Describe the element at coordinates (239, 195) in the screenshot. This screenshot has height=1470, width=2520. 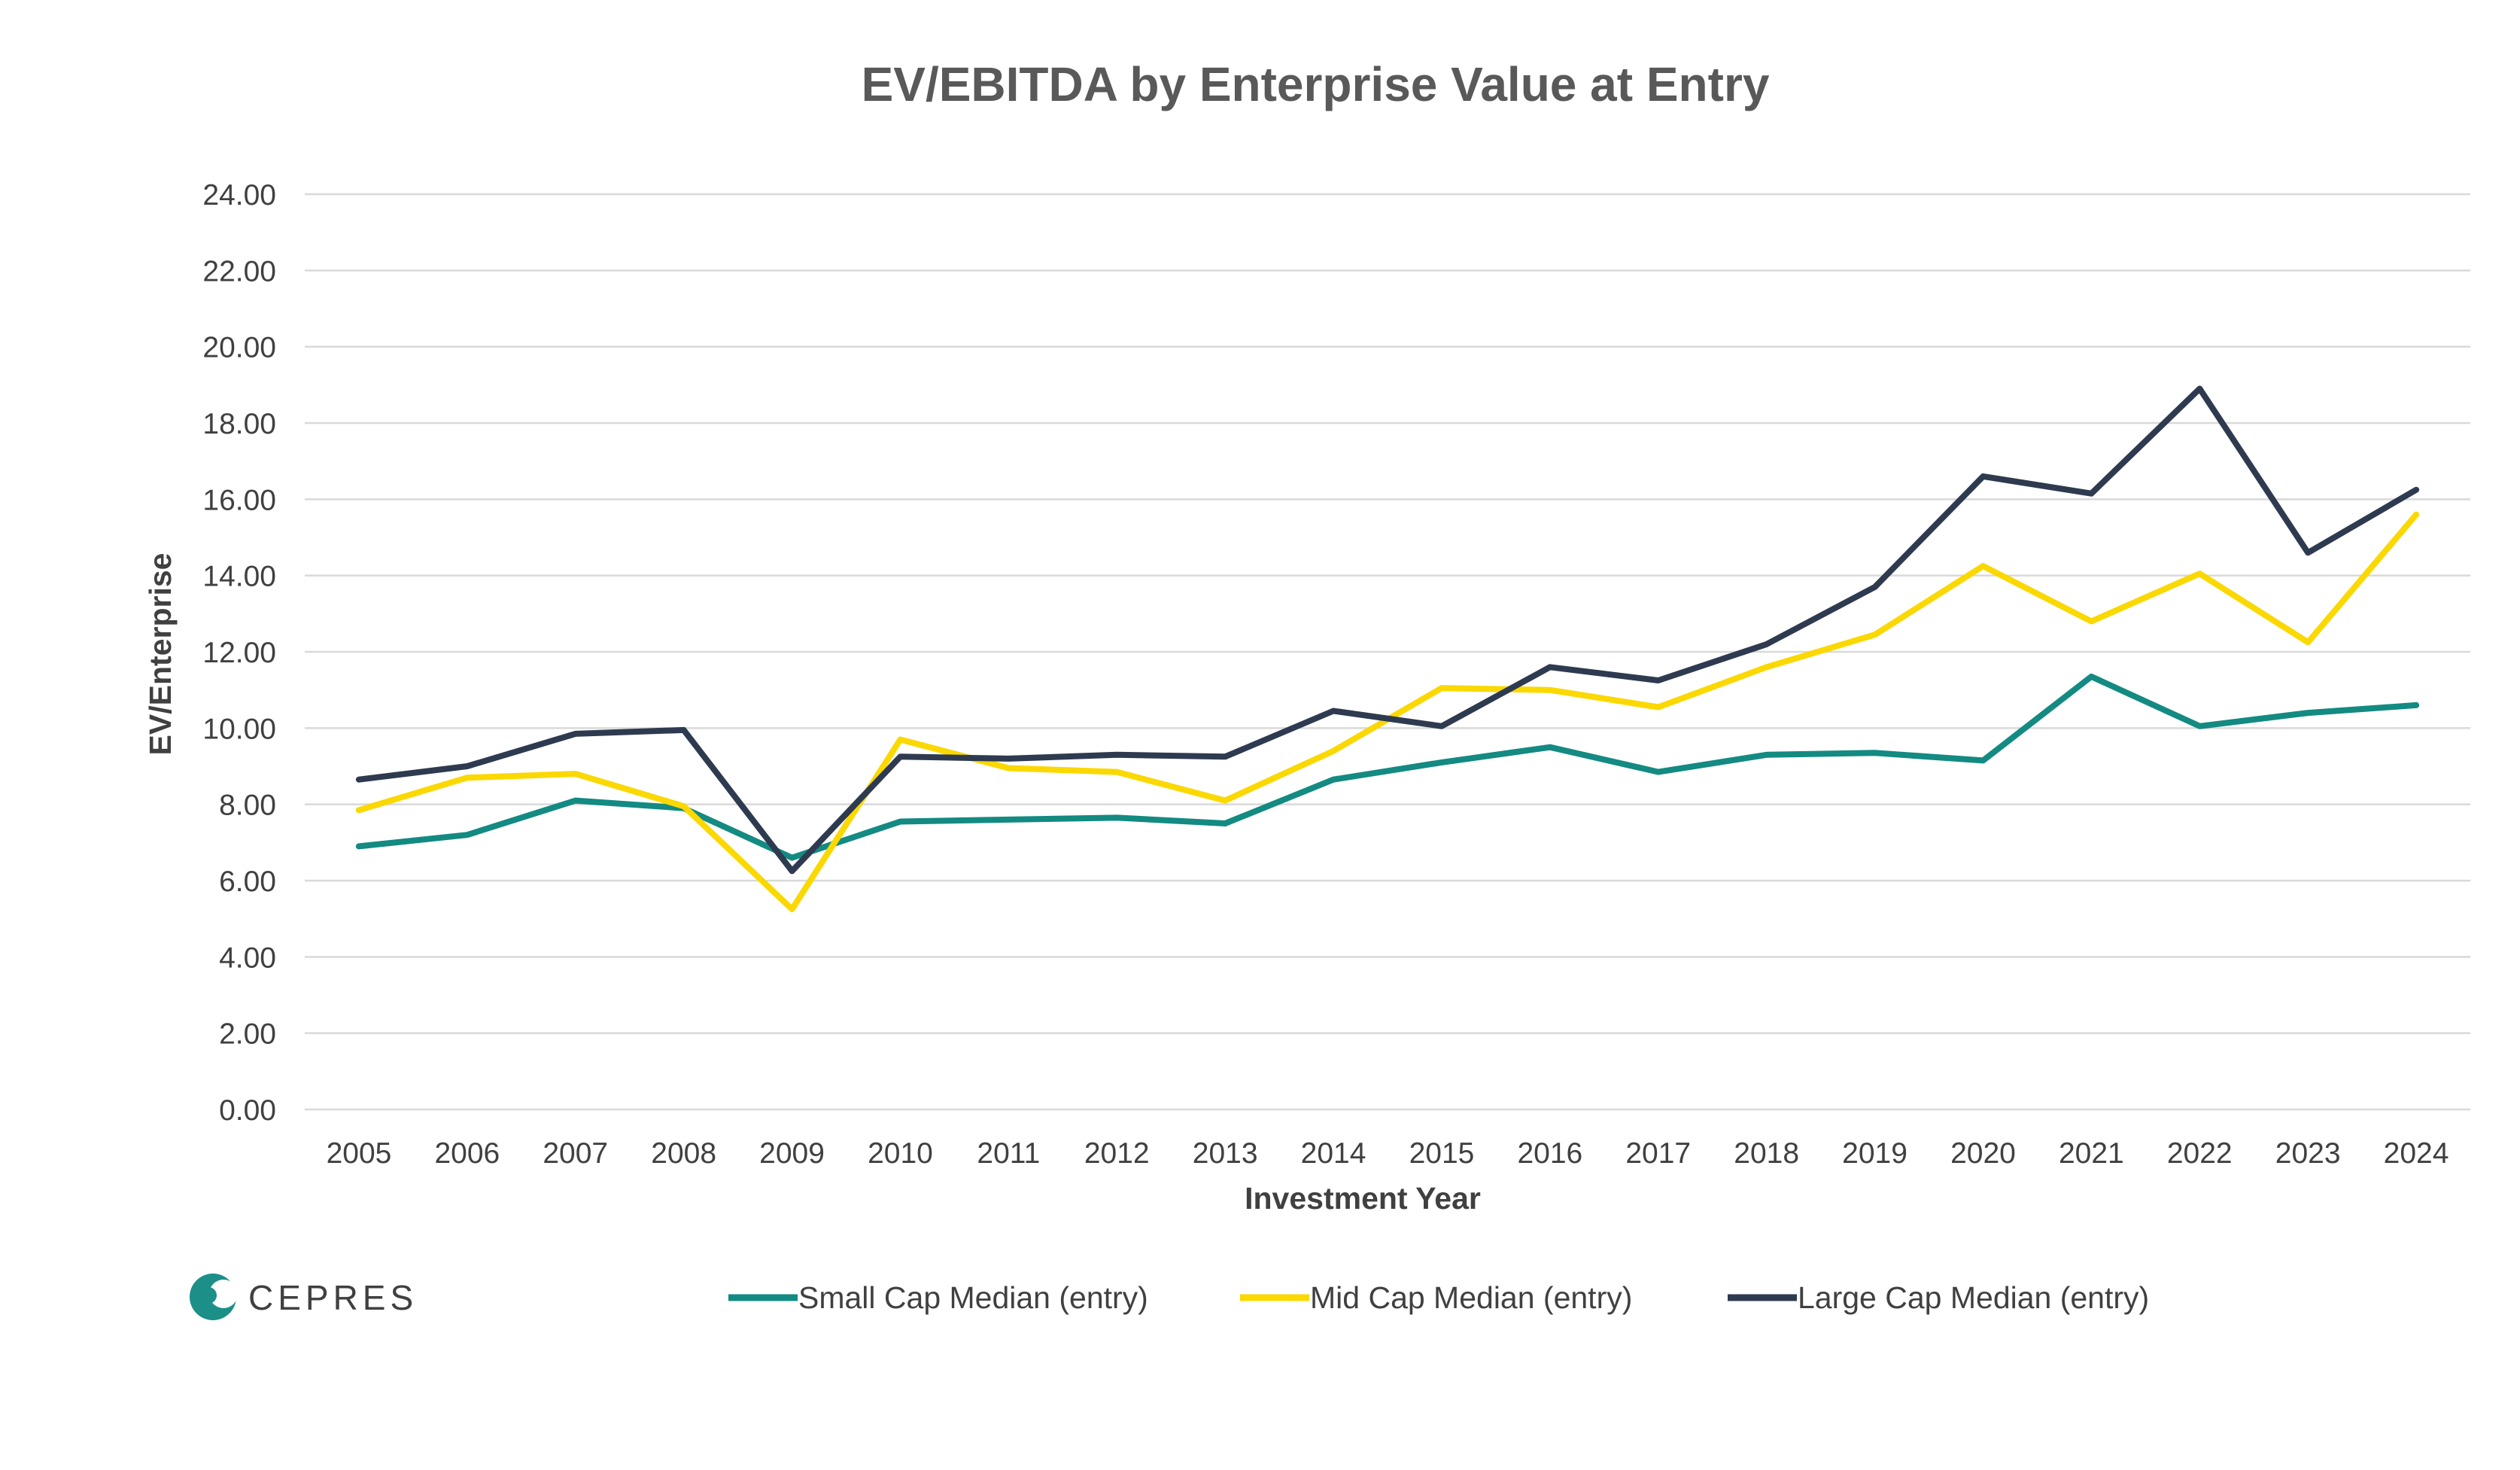
I see `y-tick-label: 24.00` at that location.